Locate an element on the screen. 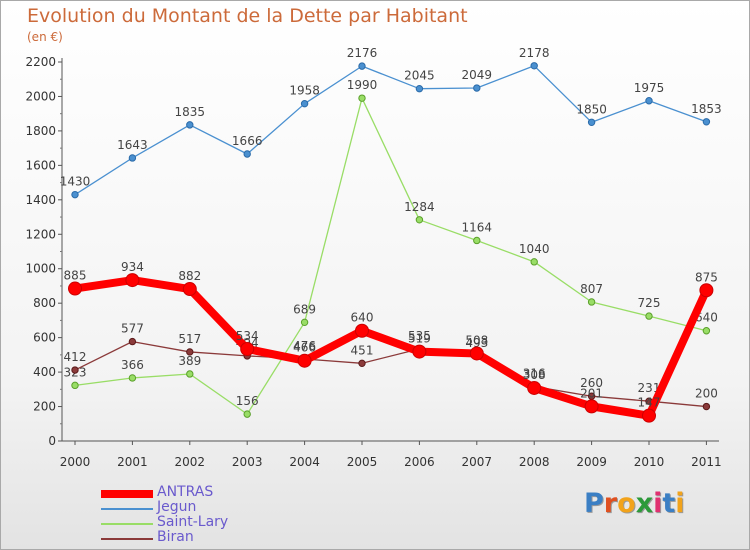  y-tick-label: 800 is located at coordinates (44, 303).